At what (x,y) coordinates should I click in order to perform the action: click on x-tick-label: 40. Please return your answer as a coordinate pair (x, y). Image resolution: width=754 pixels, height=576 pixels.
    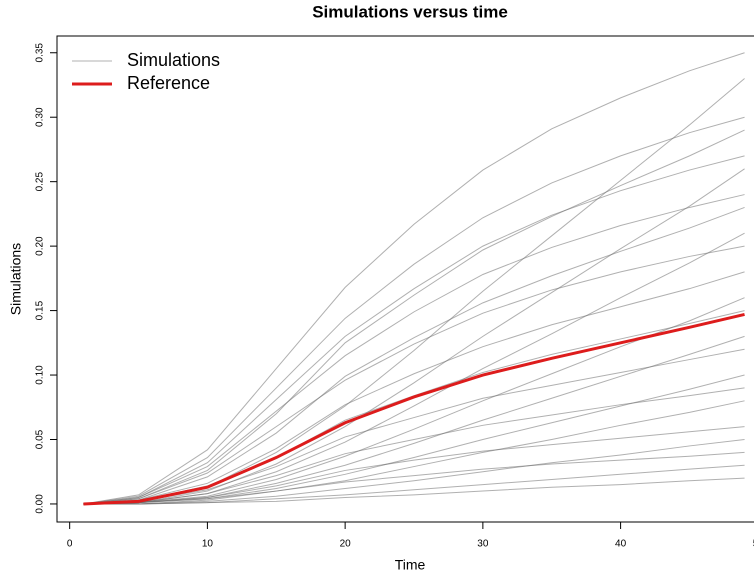
    Looking at the image, I should click on (621, 544).